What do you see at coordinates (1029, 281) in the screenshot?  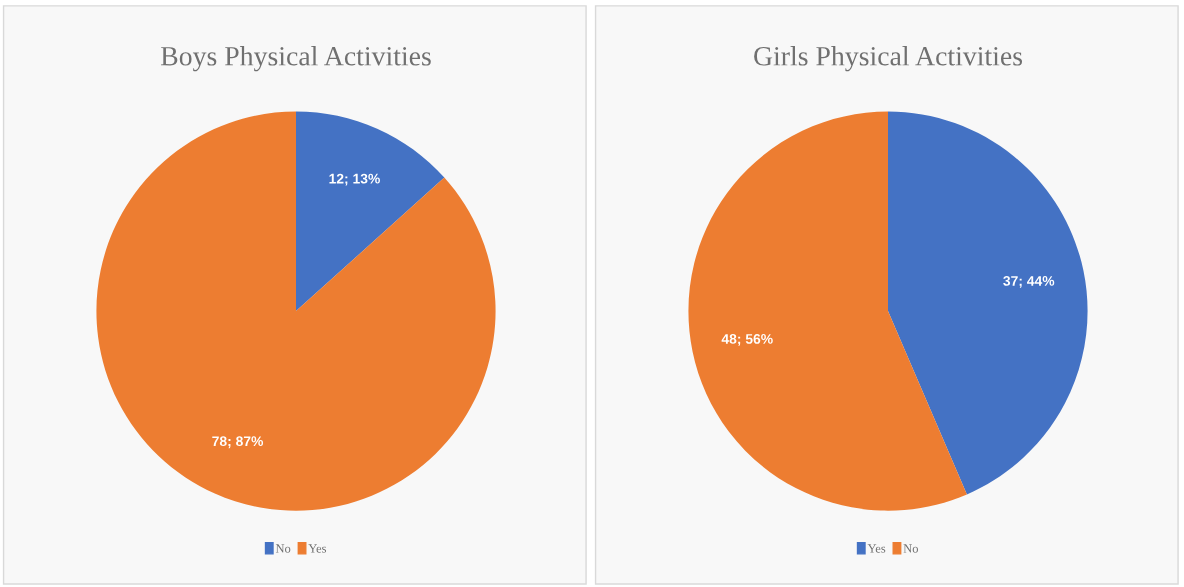 I see `data-label: 37; 44%` at bounding box center [1029, 281].